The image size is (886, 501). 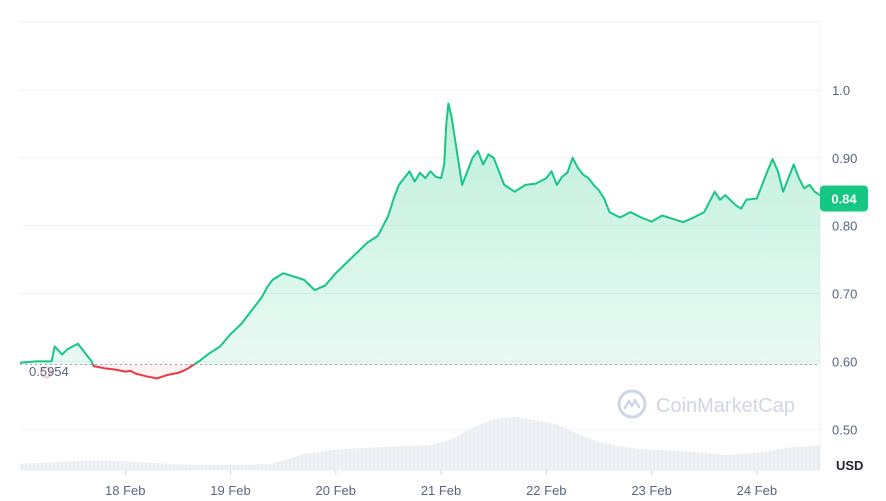 I want to click on reference-price-label: 0.5954, so click(x=49, y=371).